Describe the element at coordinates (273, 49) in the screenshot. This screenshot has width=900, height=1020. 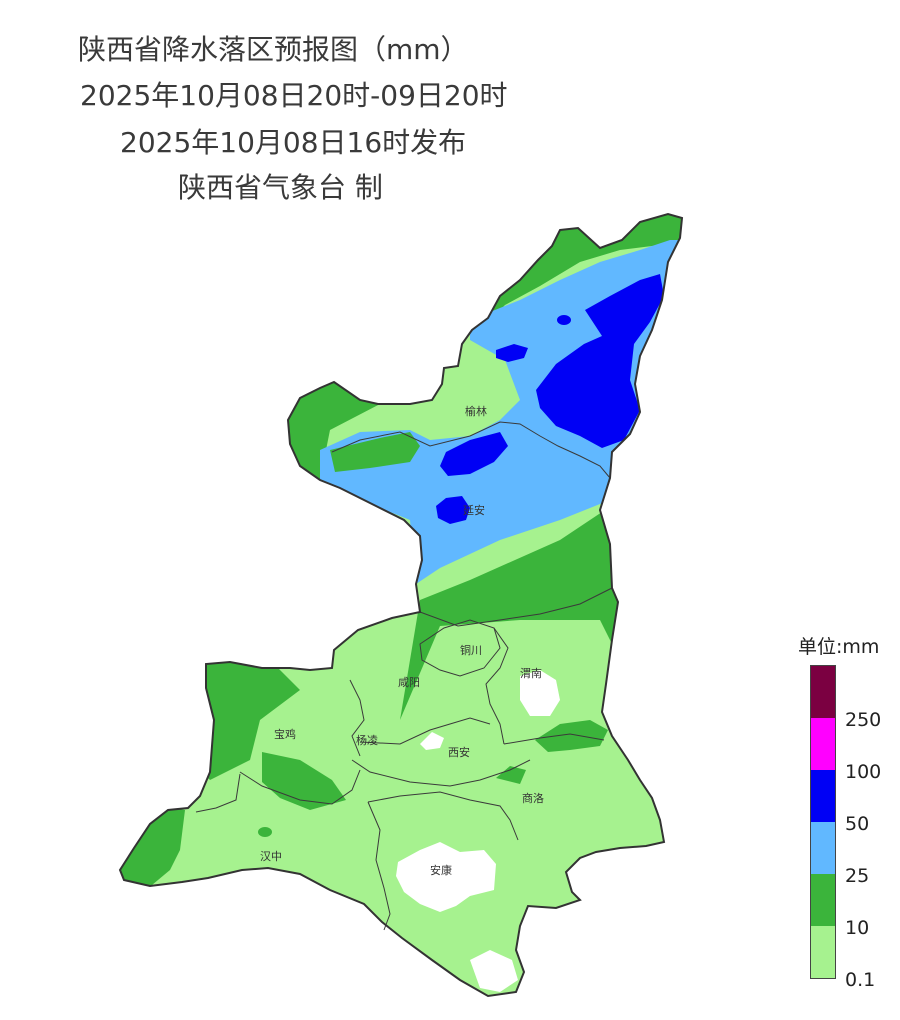
I see `map-title: 陕西省降水落区预报图（mm）` at that location.